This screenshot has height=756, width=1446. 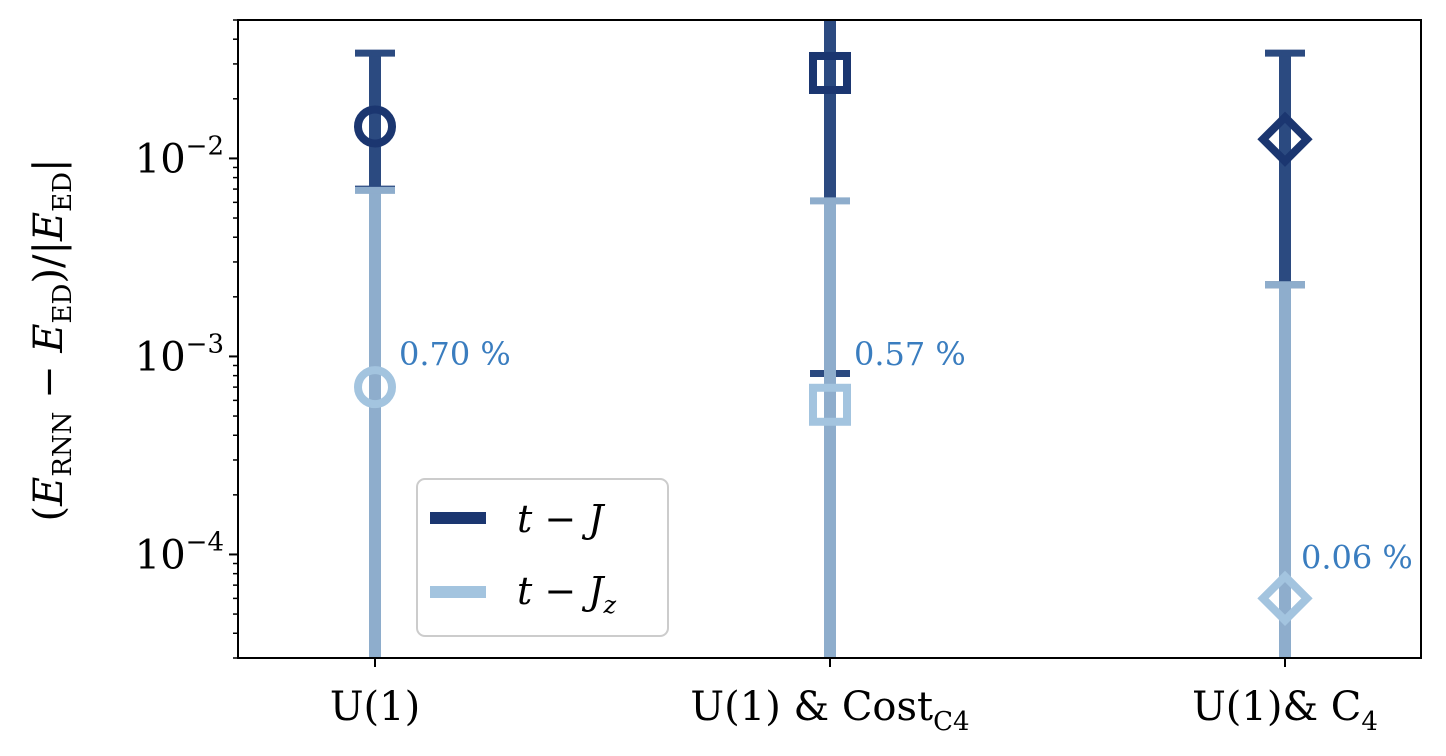 I want to click on y-tick-label: 10⁻³, so click(x=179, y=354).